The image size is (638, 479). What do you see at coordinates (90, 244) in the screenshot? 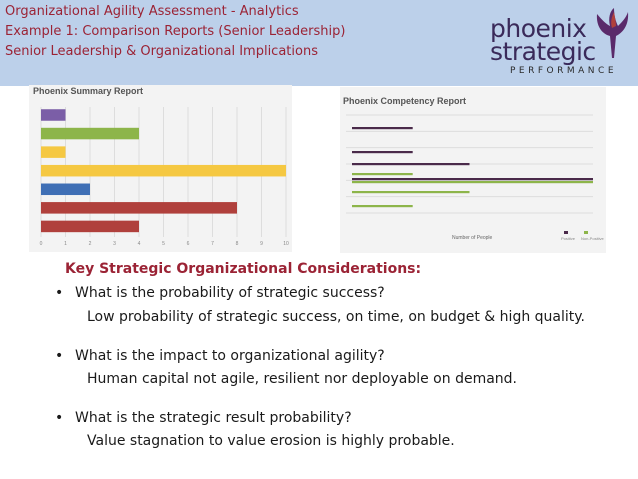
I see `summary-x-tick-label: 2` at bounding box center [90, 244].